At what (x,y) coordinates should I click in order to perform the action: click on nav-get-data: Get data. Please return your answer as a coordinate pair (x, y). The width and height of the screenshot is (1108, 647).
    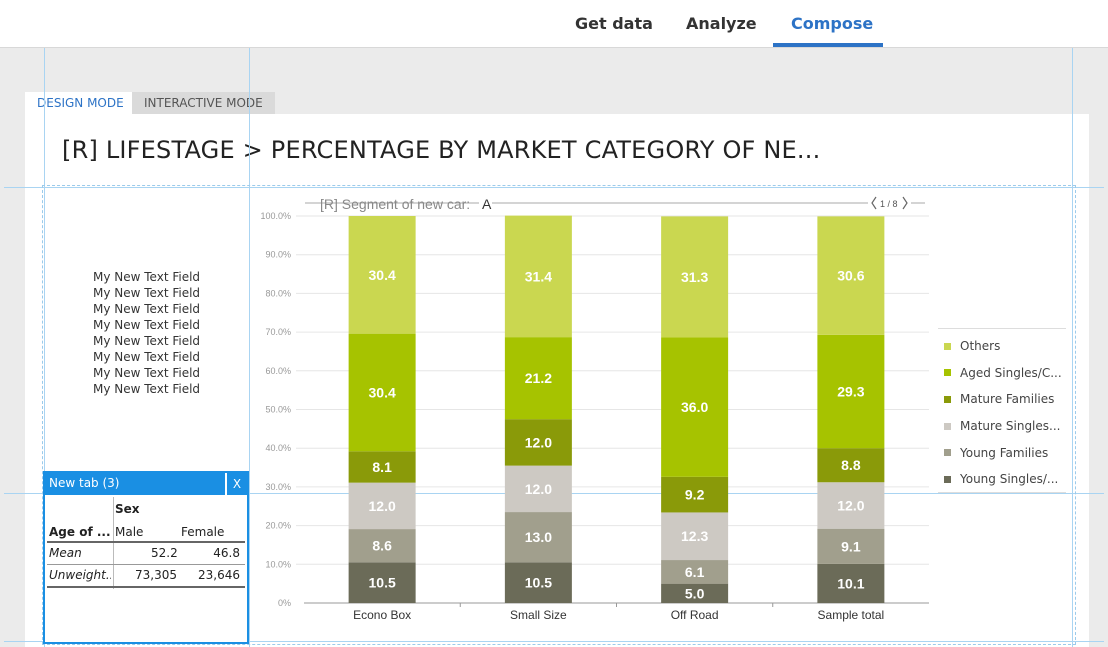
    Looking at the image, I should click on (614, 23).